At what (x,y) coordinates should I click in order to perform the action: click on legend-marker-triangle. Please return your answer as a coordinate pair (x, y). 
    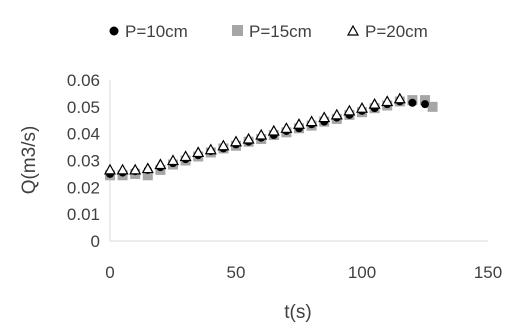
    Looking at the image, I should click on (353, 30).